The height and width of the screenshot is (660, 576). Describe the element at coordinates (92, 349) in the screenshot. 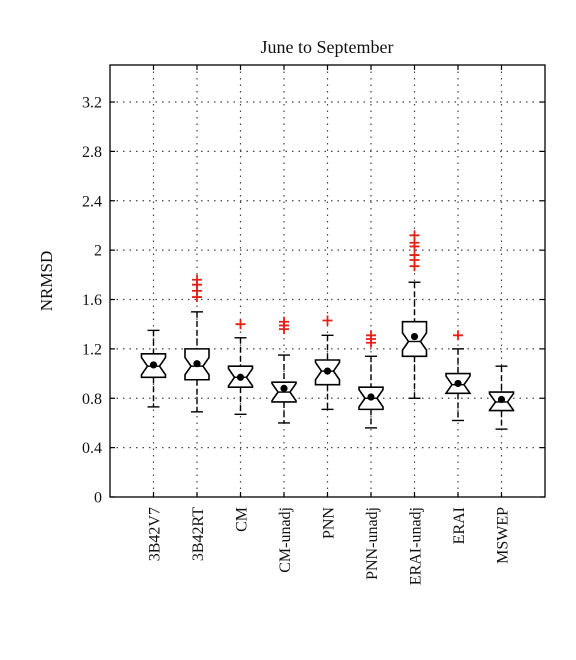

I see `y-tick-label: 1.2` at that location.